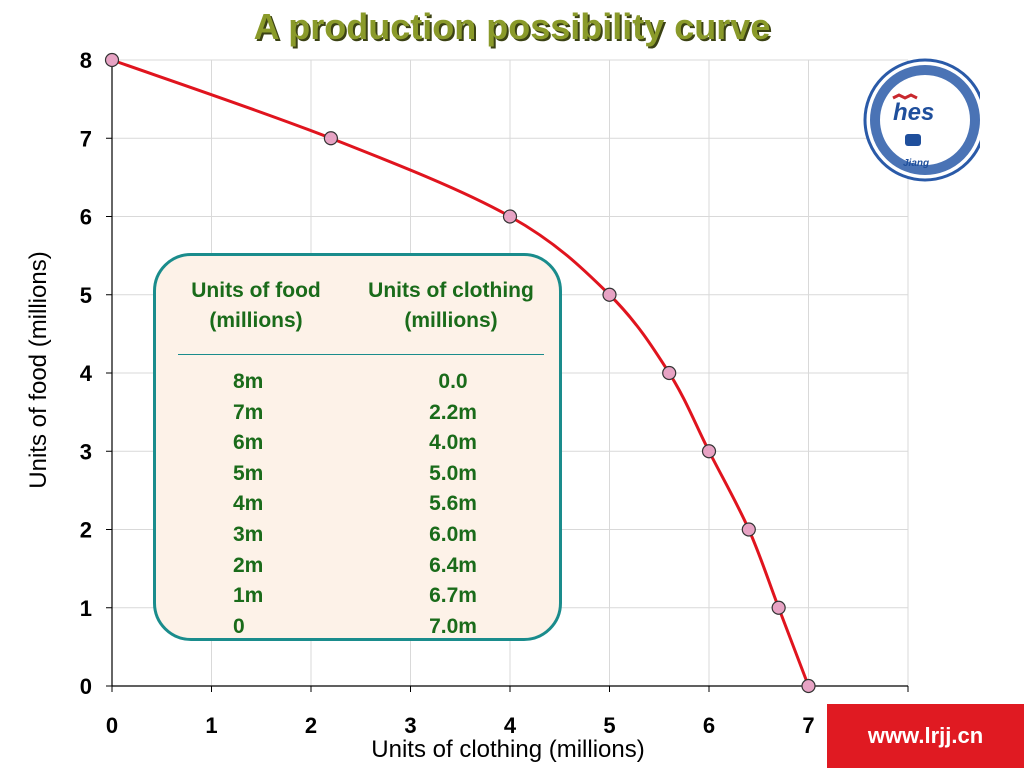 This screenshot has height=768, width=1024. I want to click on college-logo: hes Jiang, so click(917, 120).